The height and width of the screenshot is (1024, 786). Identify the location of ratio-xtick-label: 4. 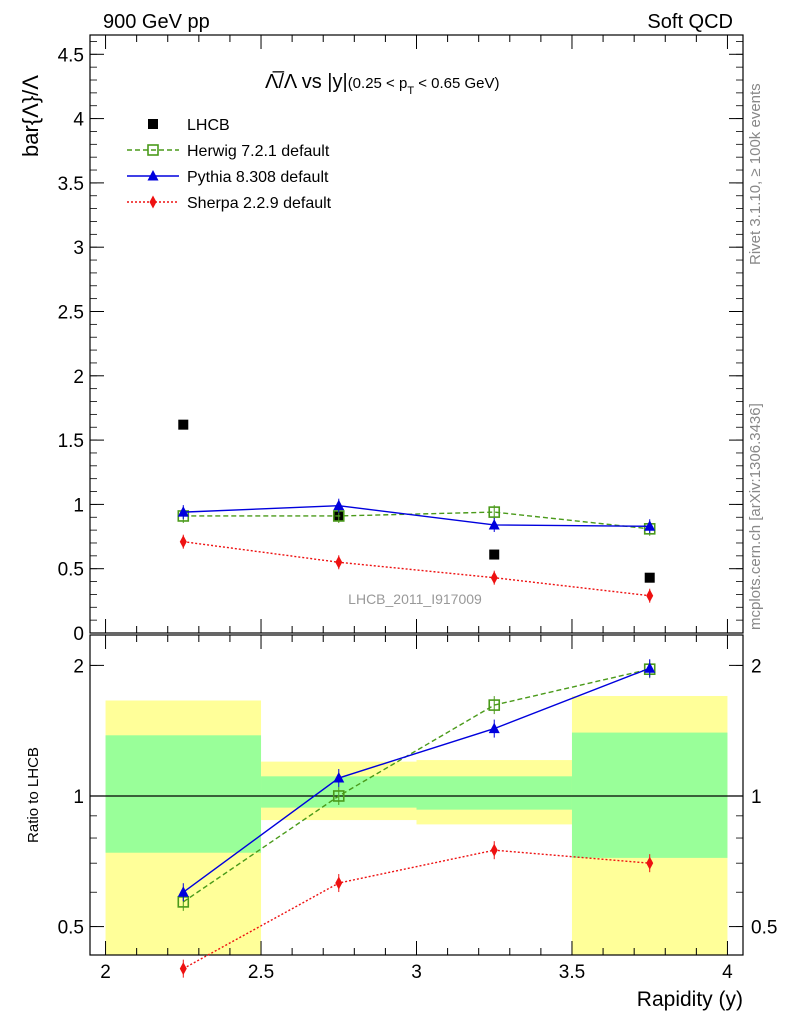
(727, 972).